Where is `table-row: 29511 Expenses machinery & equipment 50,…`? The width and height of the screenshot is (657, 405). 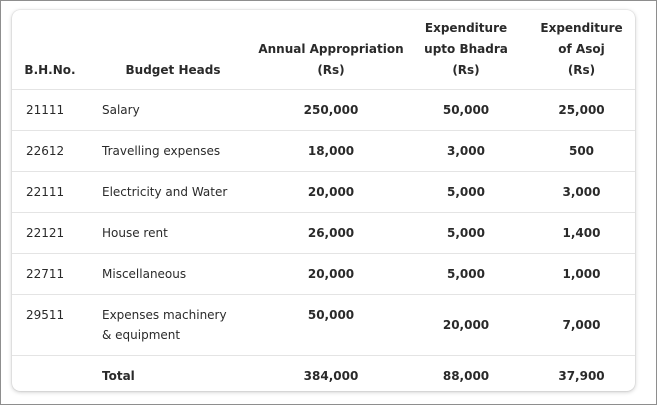 table-row: 29511 Expenses machinery & equipment 50,… is located at coordinates (323, 325).